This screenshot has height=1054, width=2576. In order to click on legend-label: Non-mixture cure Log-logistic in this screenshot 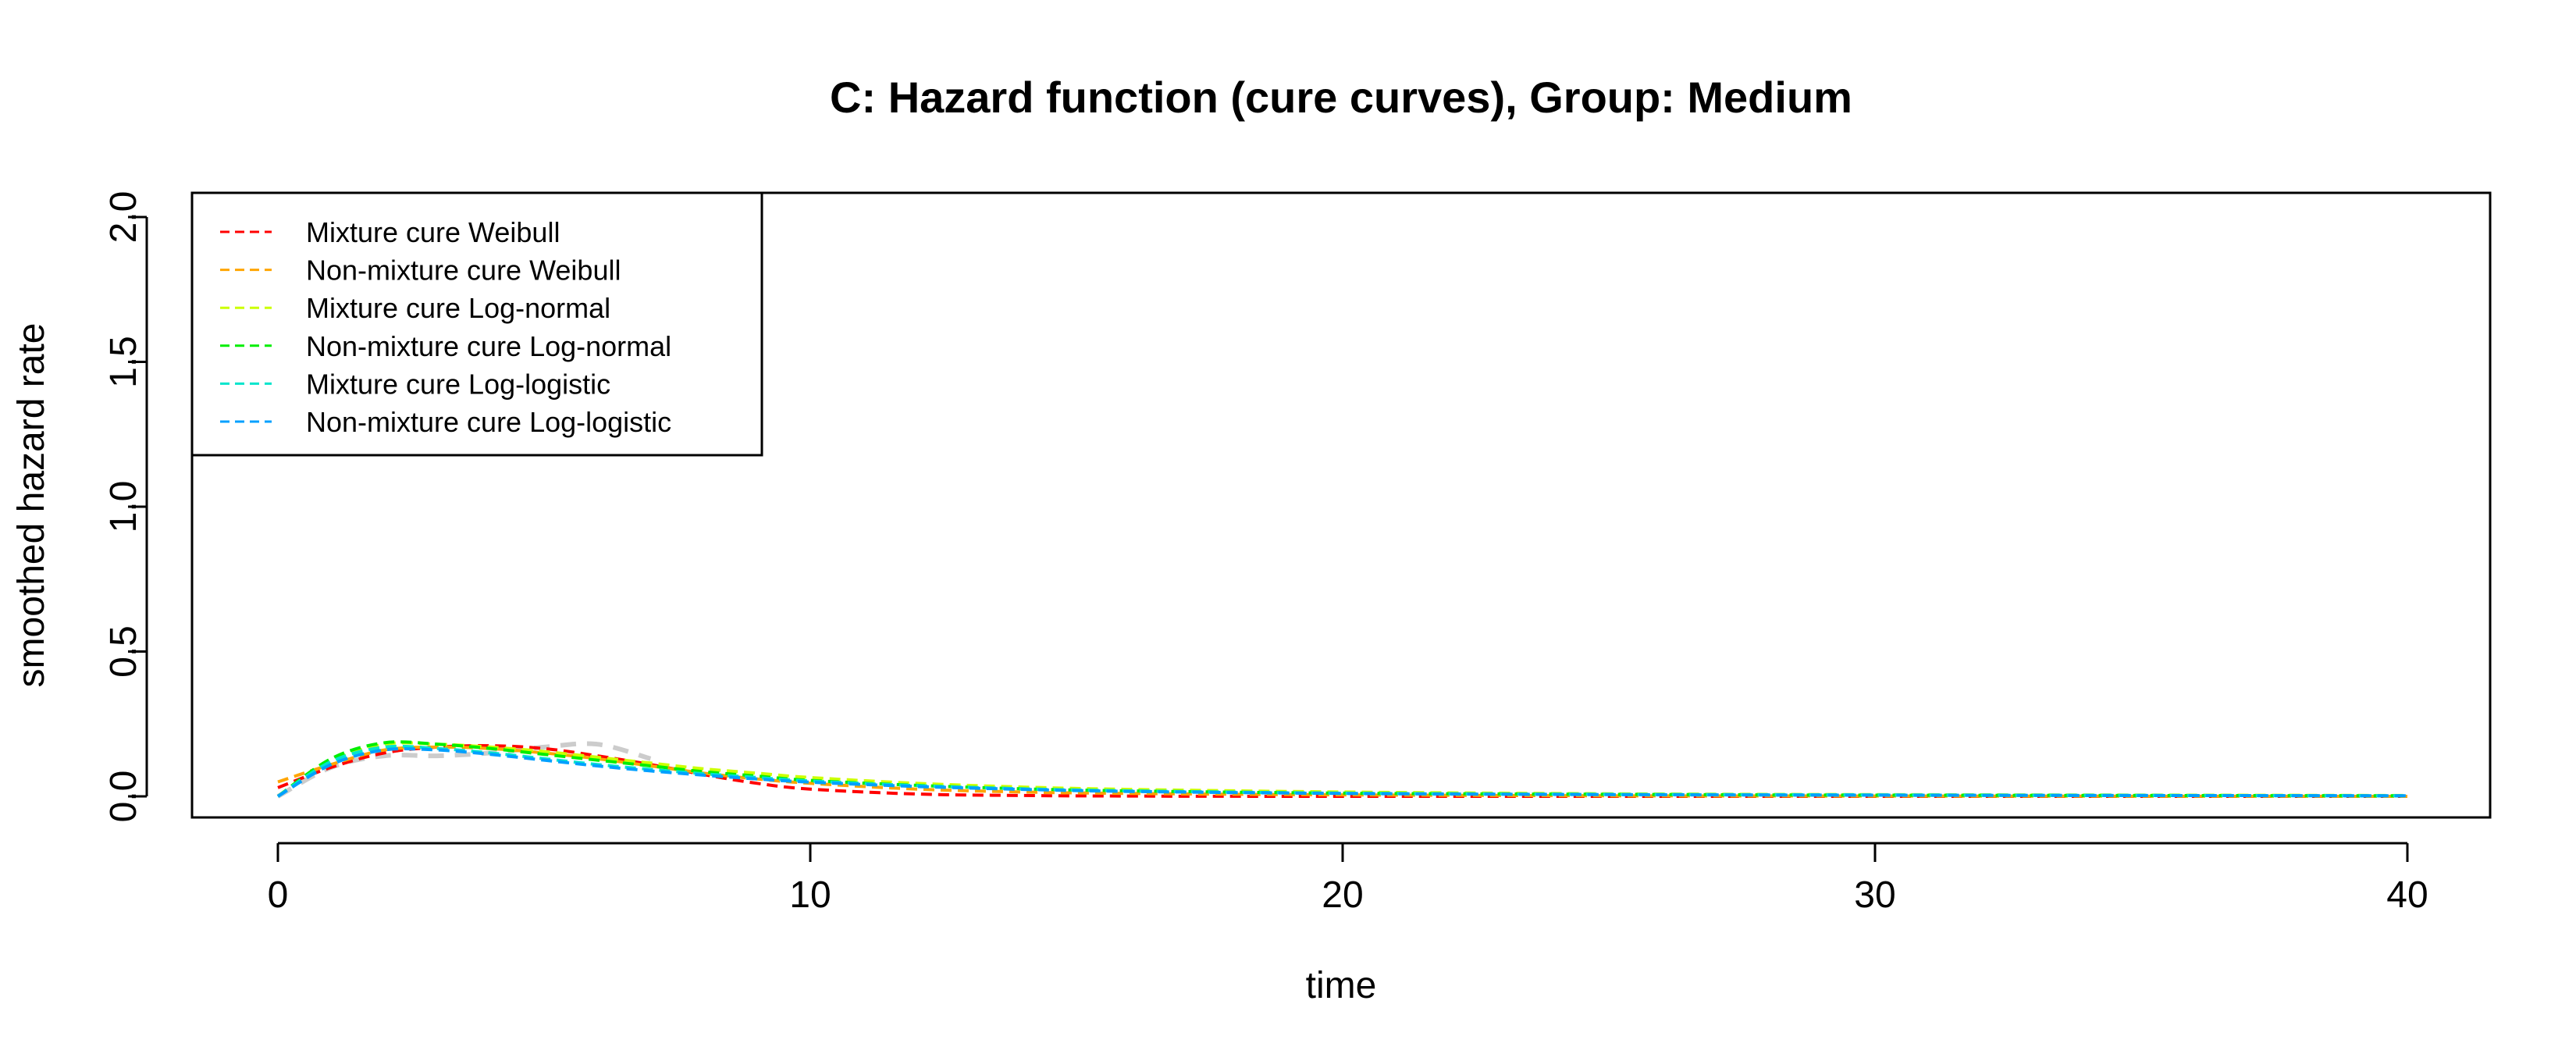, I will do `click(488, 422)`.